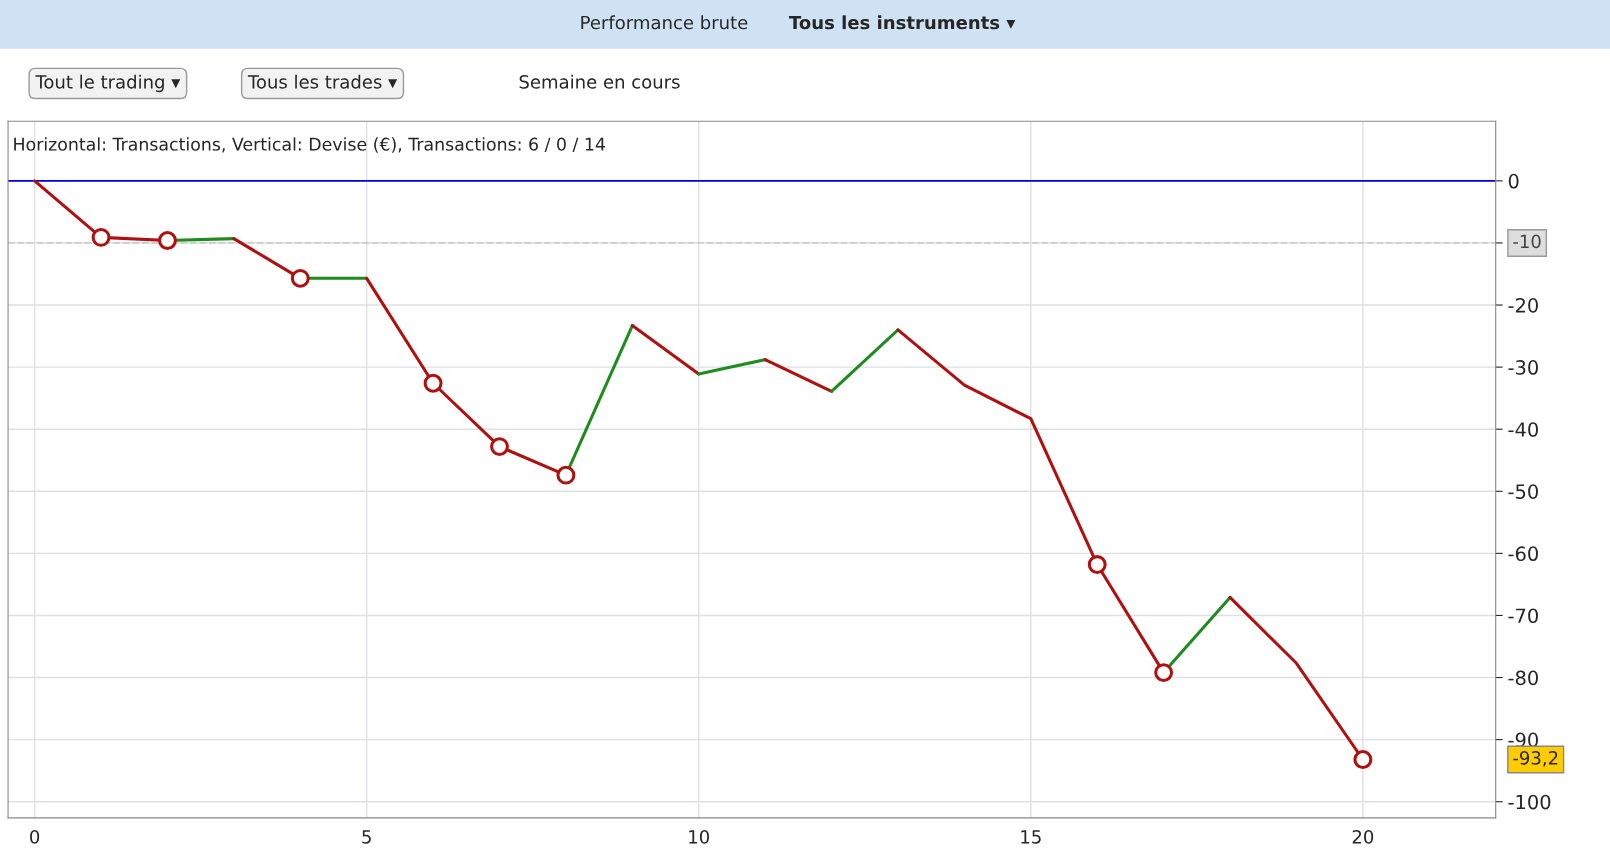 The height and width of the screenshot is (860, 1610). What do you see at coordinates (1031, 837) in the screenshot?
I see `x-tick-label: 15` at bounding box center [1031, 837].